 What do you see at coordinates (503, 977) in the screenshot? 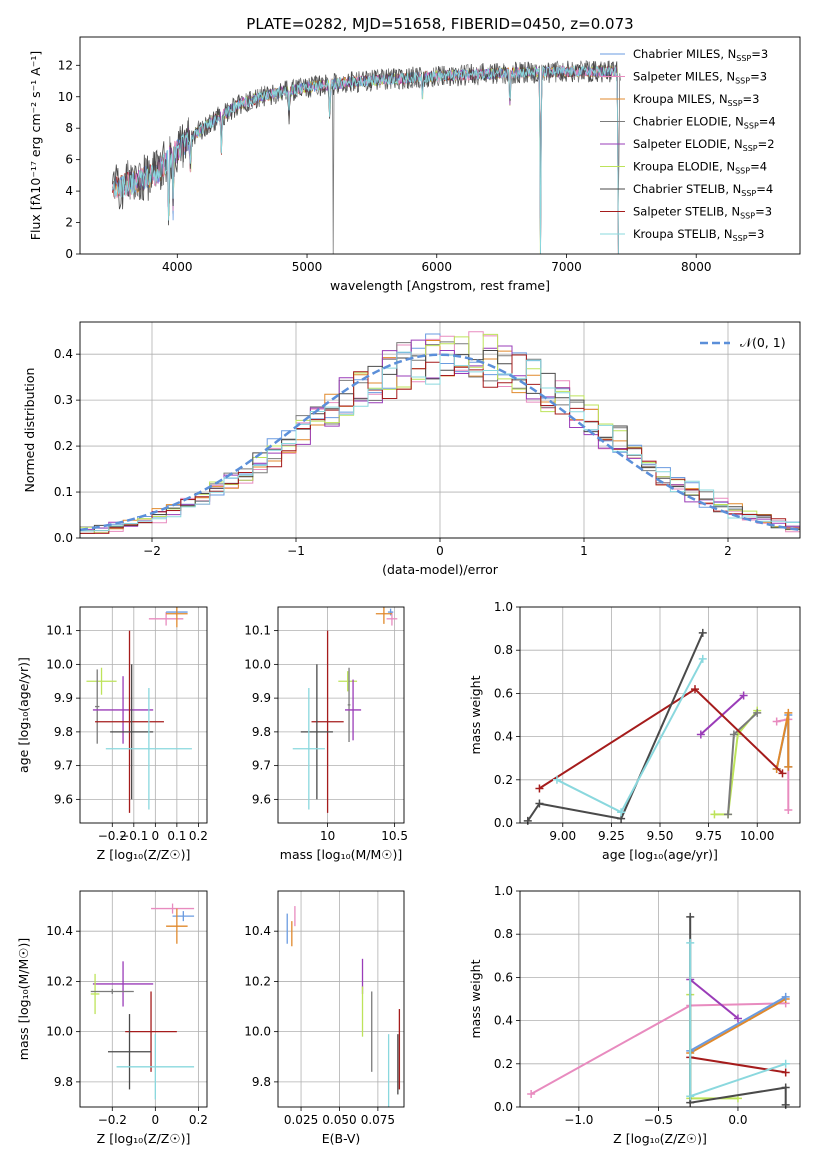
I see `y-tick-label: 0.6` at bounding box center [503, 977].